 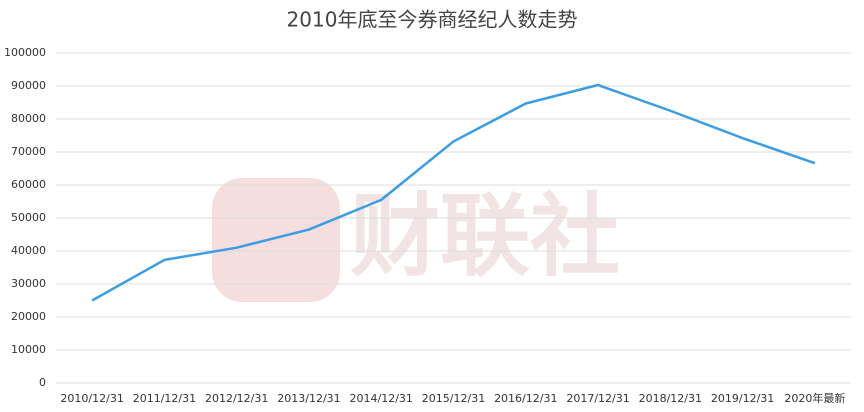 What do you see at coordinates (28, 151) in the screenshot?
I see `y-tick-label: 70000` at bounding box center [28, 151].